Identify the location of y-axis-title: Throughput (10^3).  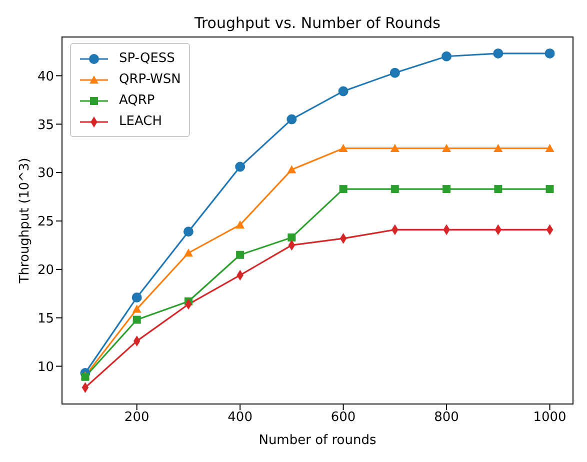
(25, 221).